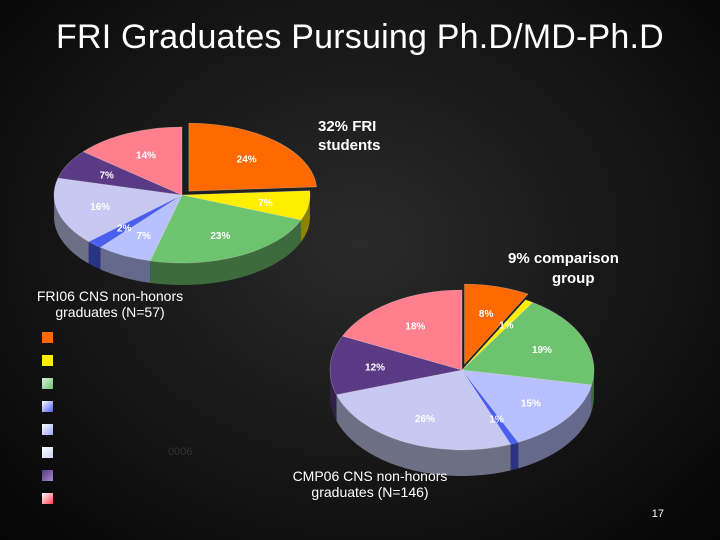  What do you see at coordinates (47, 429) in the screenshot?
I see `legend-swatch-lightblue` at bounding box center [47, 429].